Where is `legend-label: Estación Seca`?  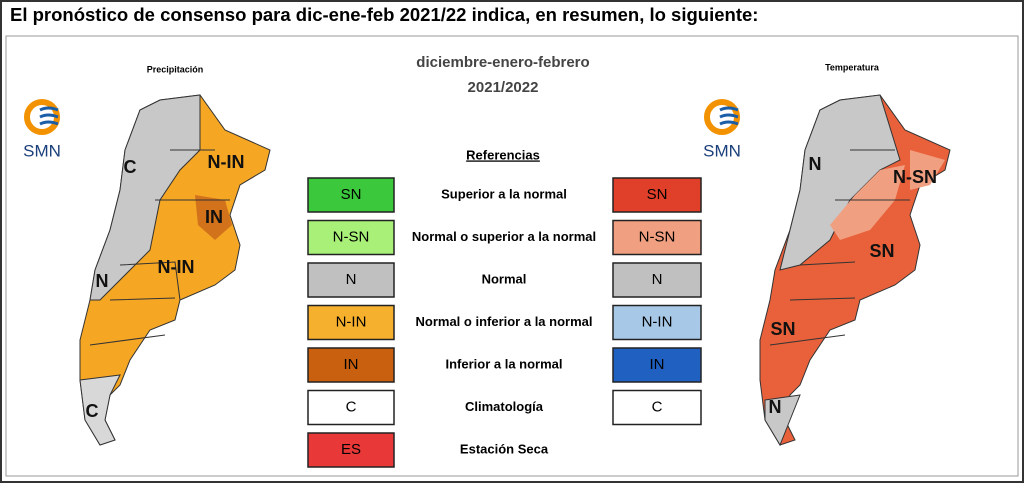
legend-label: Estación Seca is located at coordinates (504, 448).